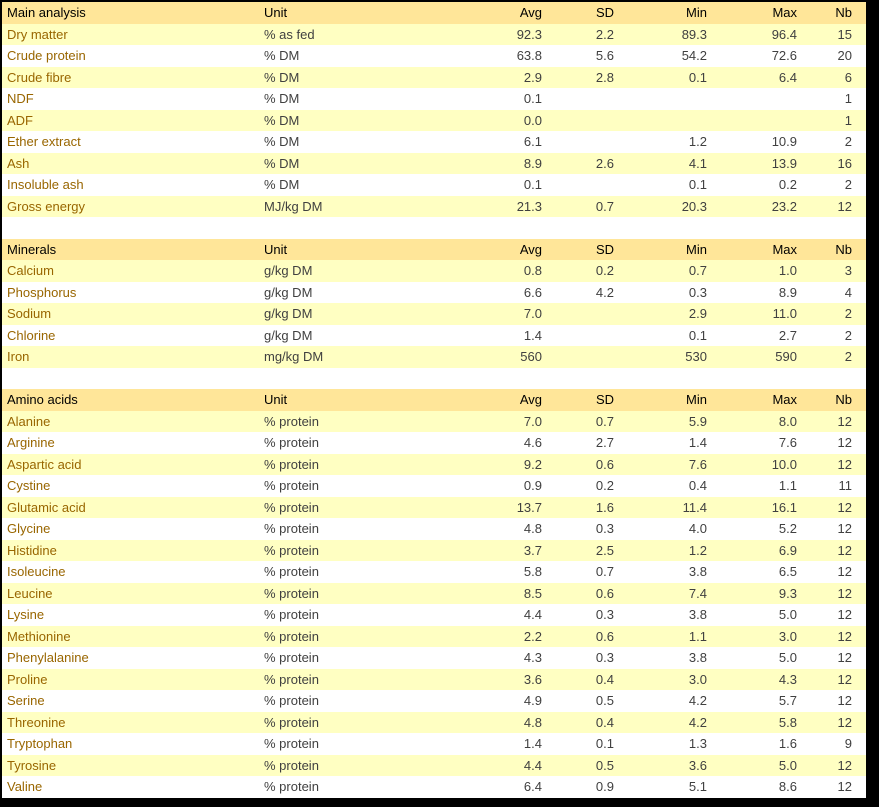 The width and height of the screenshot is (879, 807). Describe the element at coordinates (532, 421) in the screenshot. I see `cell-avg: 7.0` at that location.